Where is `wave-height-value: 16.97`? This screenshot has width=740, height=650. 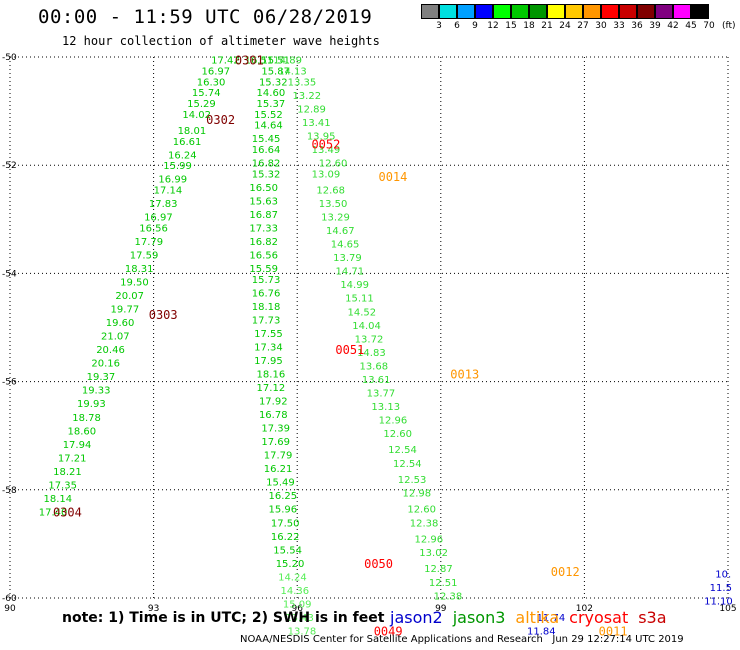 wave-height-value: 16.97 is located at coordinates (158, 218).